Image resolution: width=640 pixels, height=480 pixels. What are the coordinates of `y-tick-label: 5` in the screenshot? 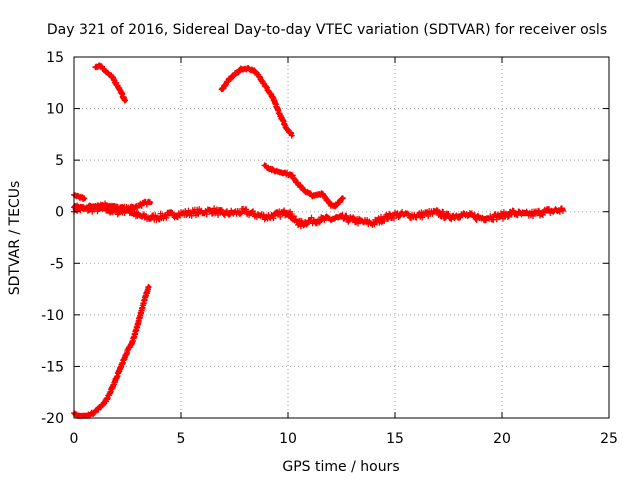 It's located at (59, 161).